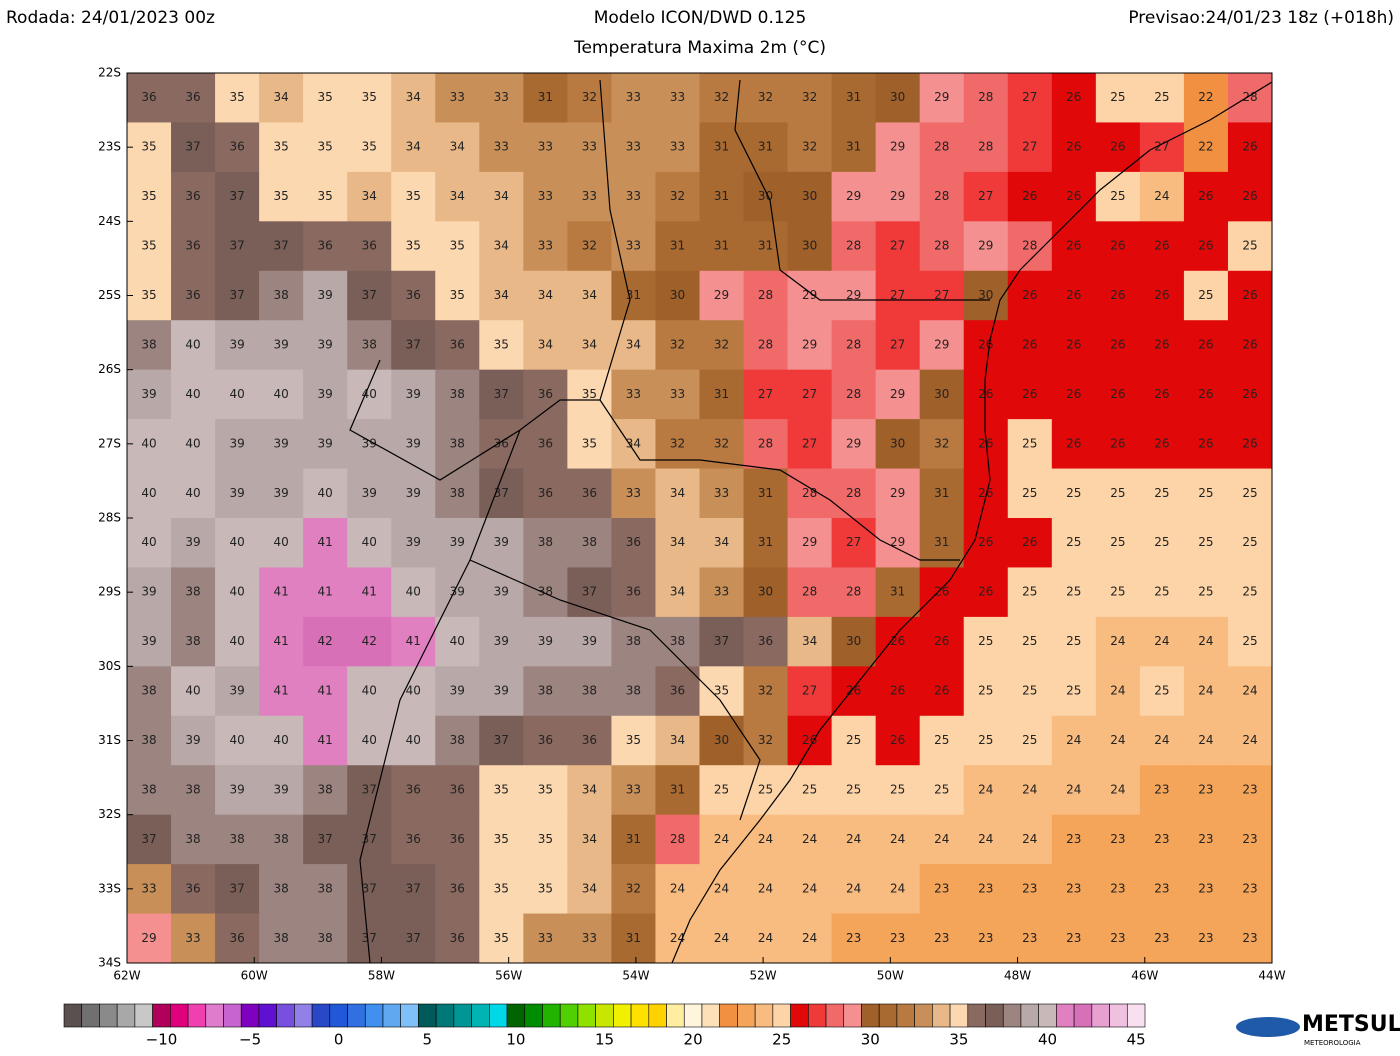 The height and width of the screenshot is (1056, 1400). I want to click on field-value: 27, so click(1029, 147).